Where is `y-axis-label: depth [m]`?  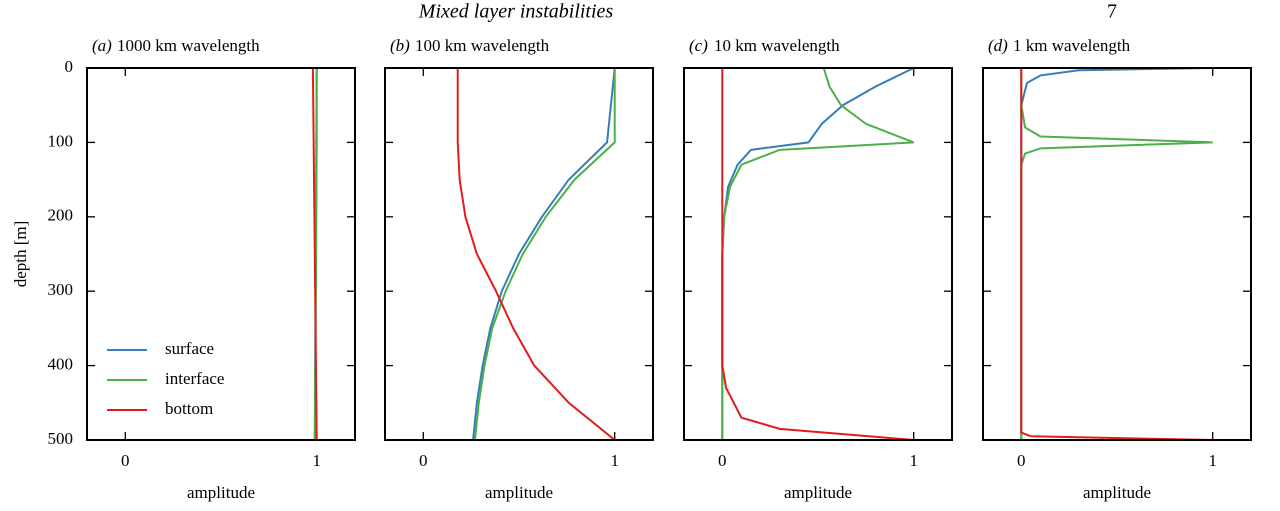
y-axis-label: depth [m] is located at coordinates (20, 254).